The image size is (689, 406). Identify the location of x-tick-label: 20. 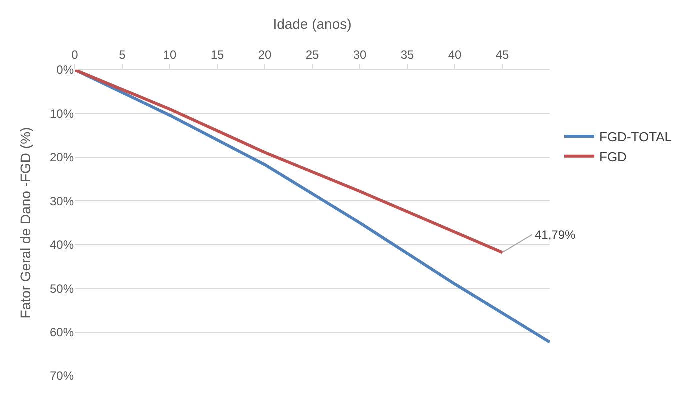
(265, 55).